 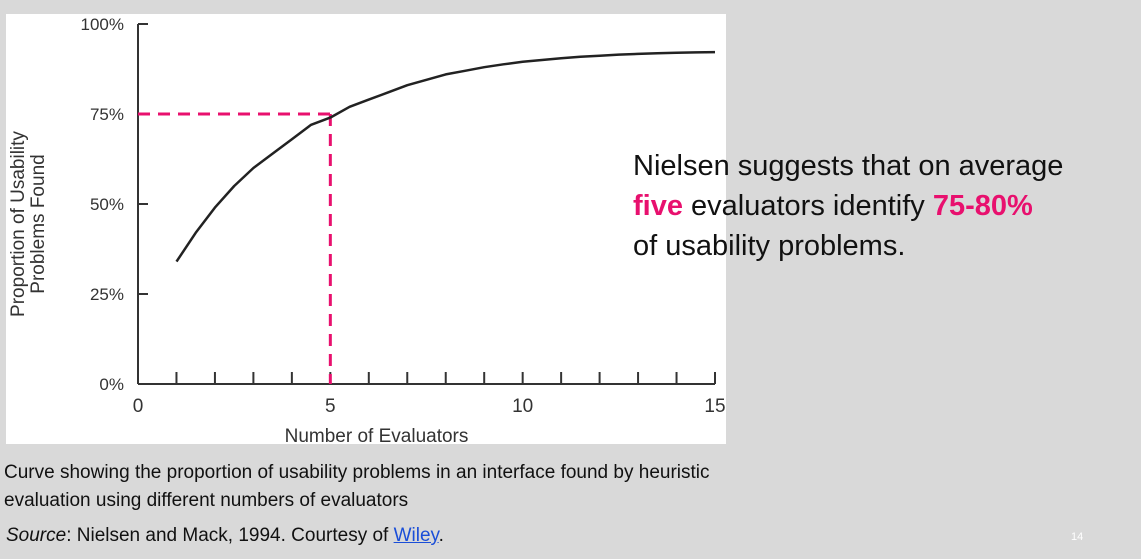 I want to click on y-tick-label: 100%, so click(x=102, y=24).